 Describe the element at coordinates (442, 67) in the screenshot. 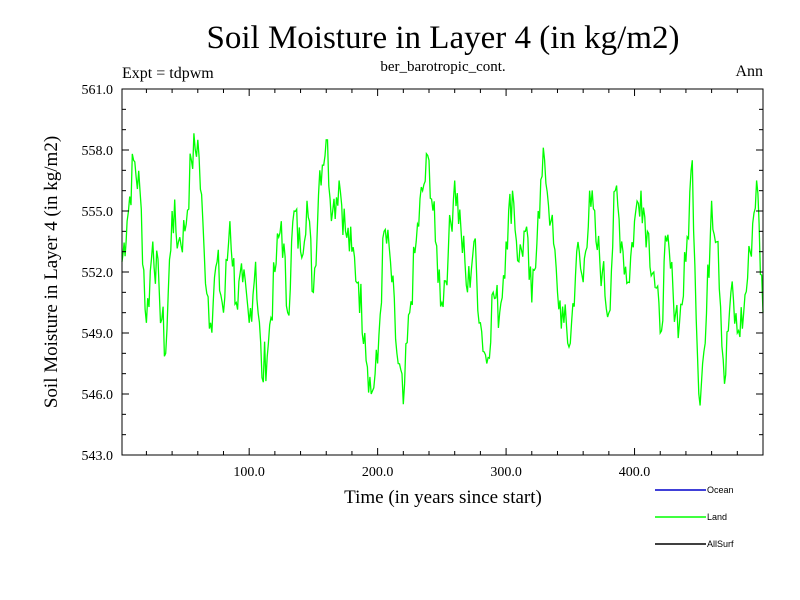

I see `chart-subtitle: ber_barotropic_cont.` at that location.